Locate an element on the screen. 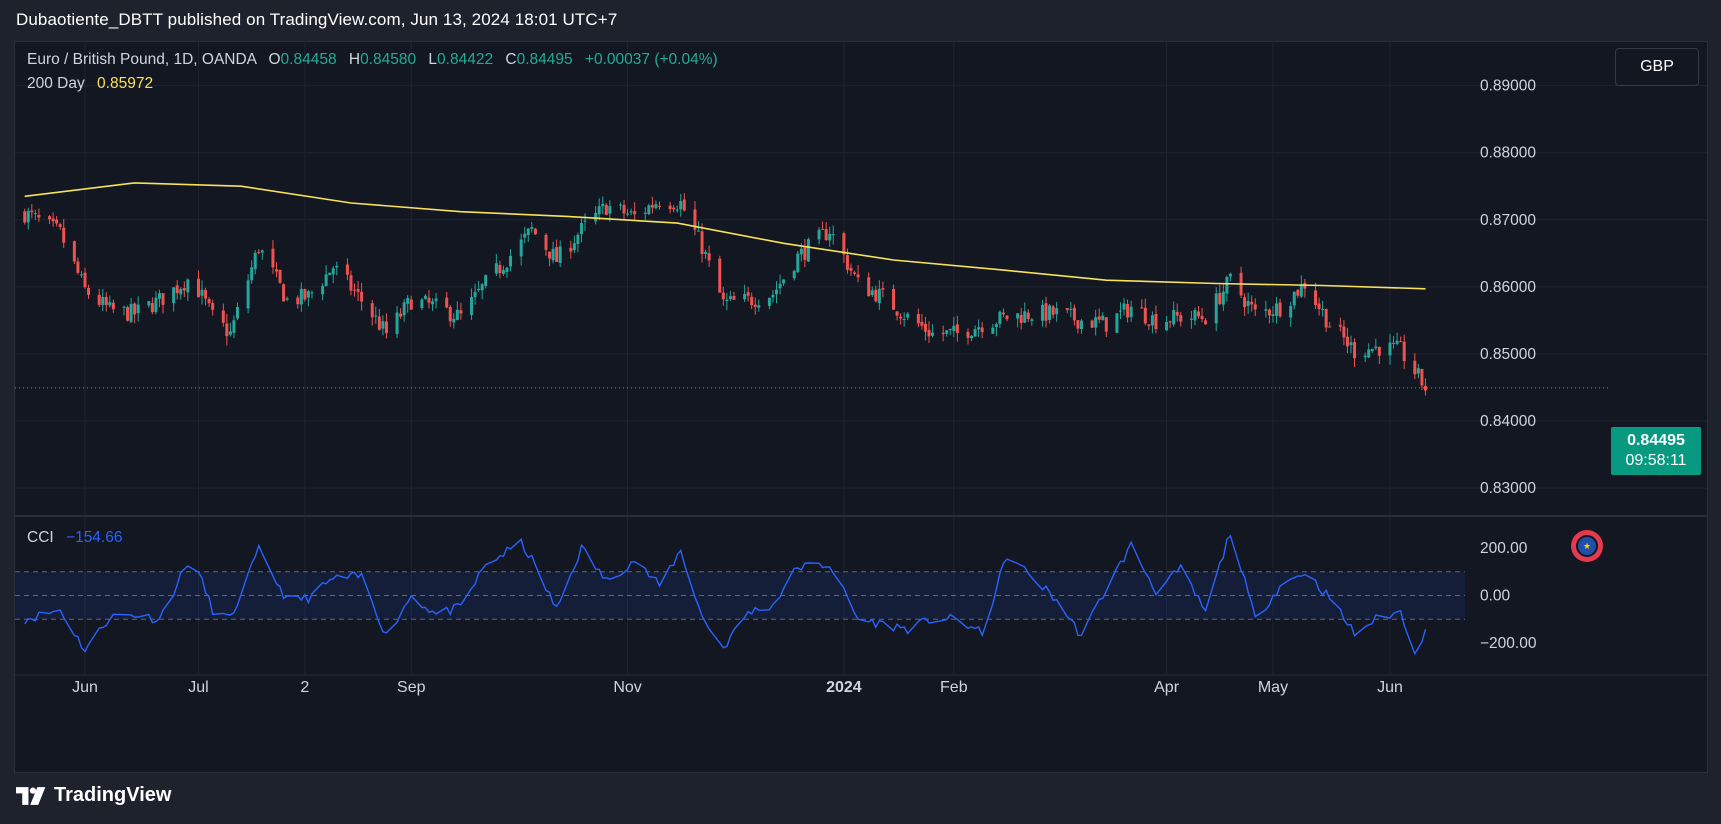 Image resolution: width=1721 pixels, height=824 pixels. symbol-title: Euro / British Pound, 1D, OANDA is located at coordinates (142, 59).